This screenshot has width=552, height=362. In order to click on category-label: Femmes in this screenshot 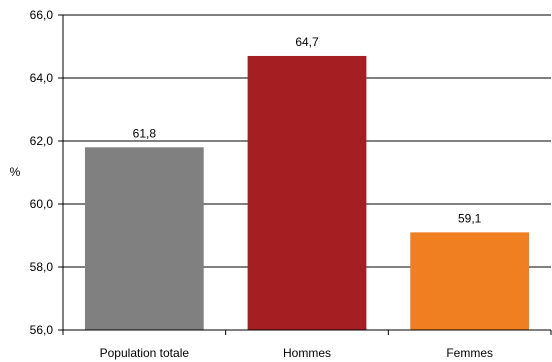, I will do `click(469, 353)`.